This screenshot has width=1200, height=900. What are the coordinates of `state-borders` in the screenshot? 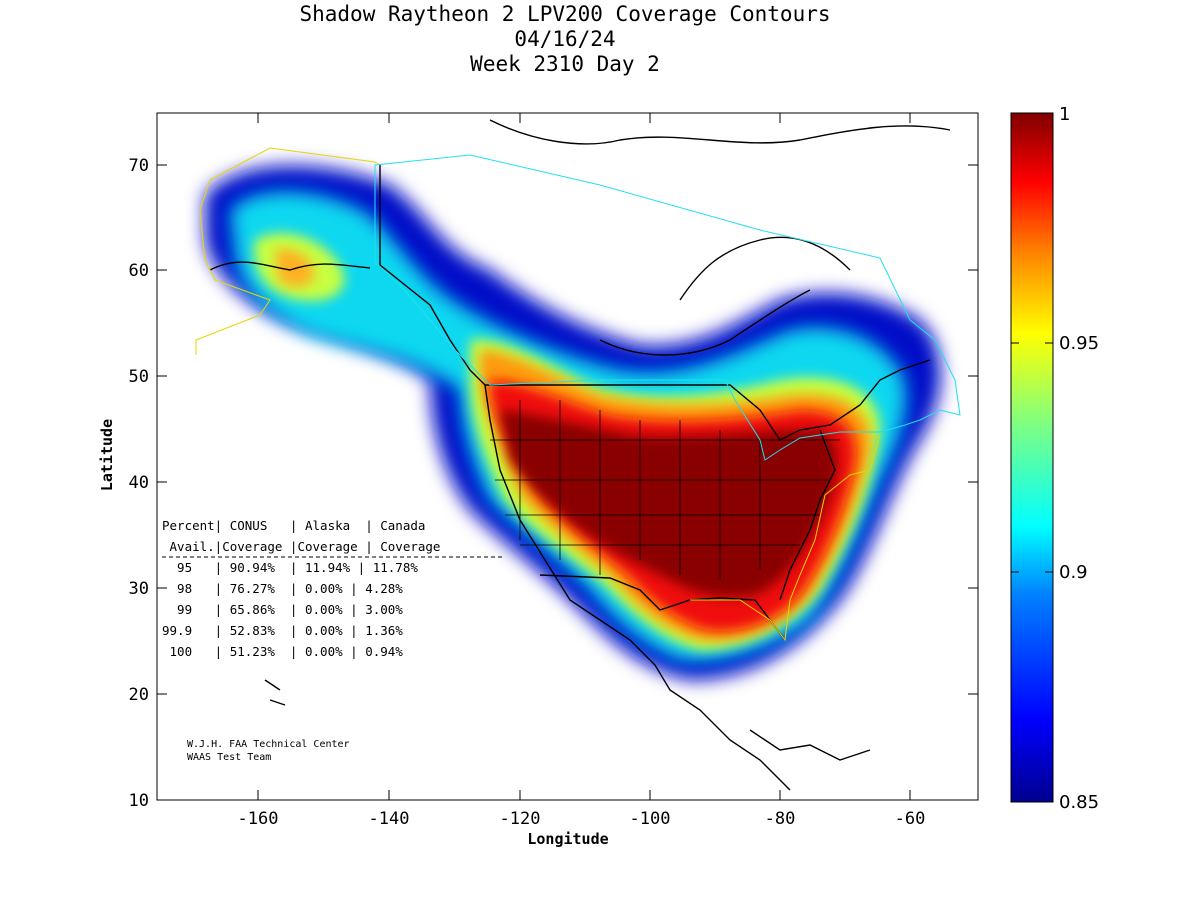 It's located at (665, 490).